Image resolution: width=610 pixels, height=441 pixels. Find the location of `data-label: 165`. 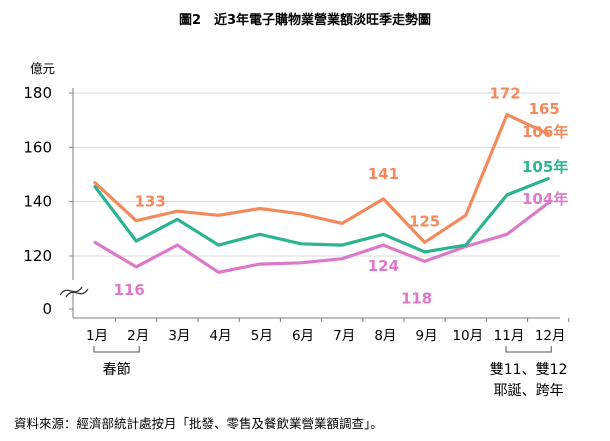

data-label: 165 is located at coordinates (544, 109).